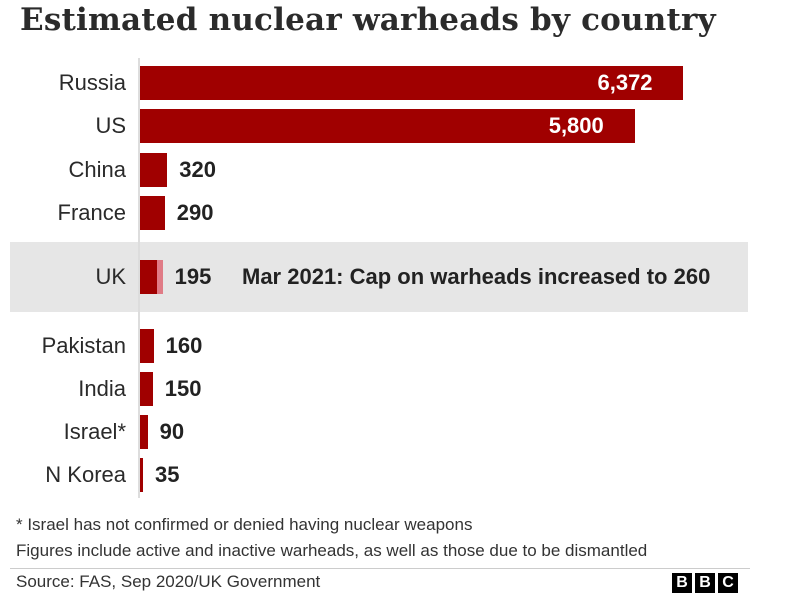 Image resolution: width=800 pixels, height=599 pixels. I want to click on category-label: Israel*, so click(94, 431).